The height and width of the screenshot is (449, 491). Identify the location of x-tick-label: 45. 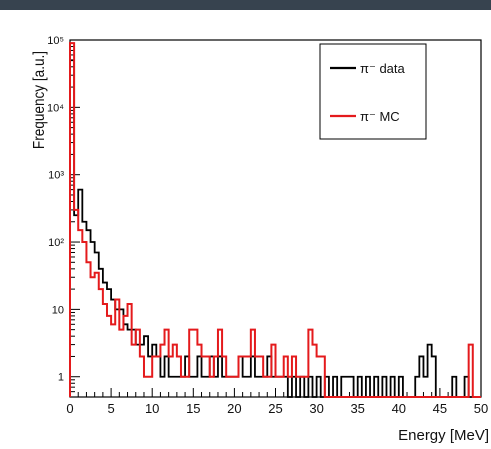
(440, 408).